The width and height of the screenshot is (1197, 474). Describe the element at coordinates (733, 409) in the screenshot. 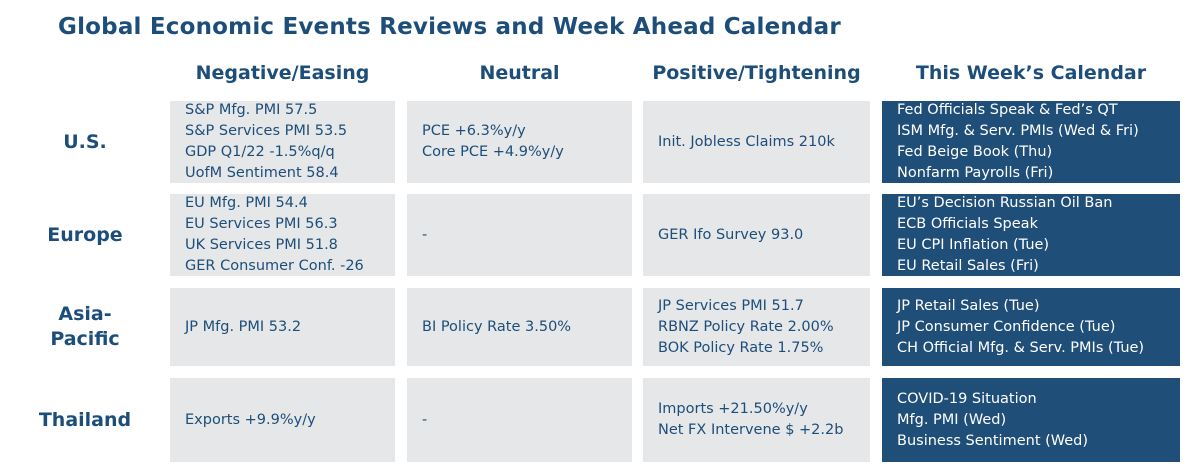

I see `list-item: Imports +21.50%y/y` at that location.